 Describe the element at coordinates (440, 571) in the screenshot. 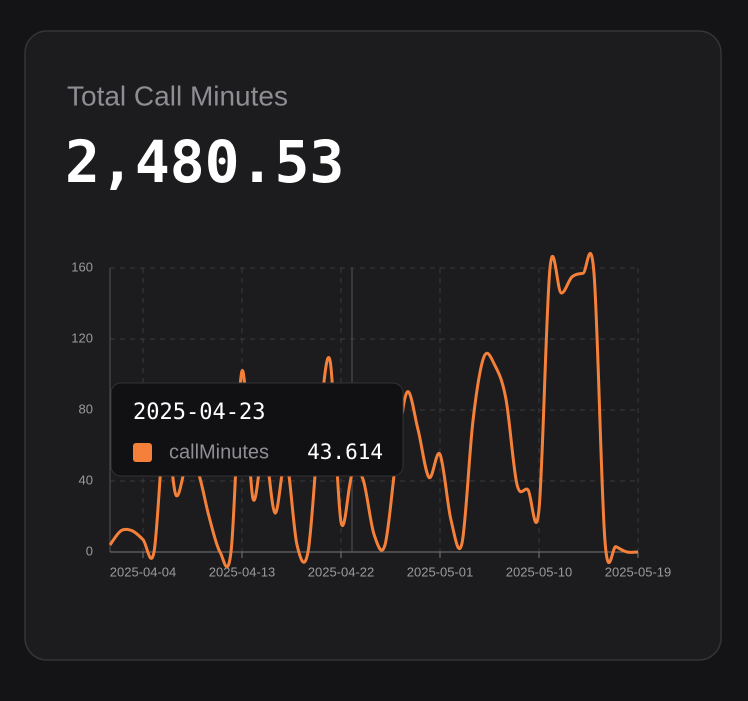

I see `x-tick-label: 2025-05-01` at that location.